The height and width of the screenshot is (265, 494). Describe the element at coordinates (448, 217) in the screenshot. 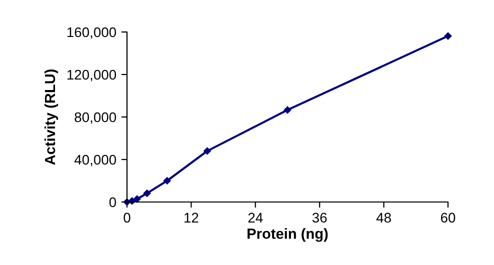

I see `x-tick-label: 60` at that location.